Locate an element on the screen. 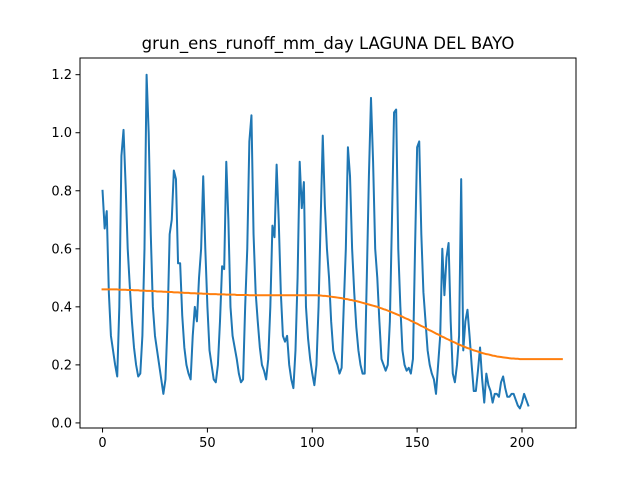 The height and width of the screenshot is (480, 640). y-tick-label: 1.0 is located at coordinates (61, 133).